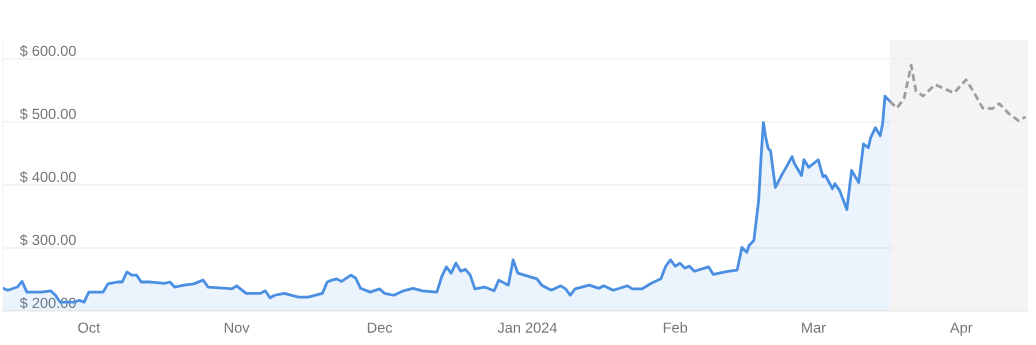 Image resolution: width=1036 pixels, height=345 pixels. Describe the element at coordinates (380, 327) in the screenshot. I see `x-tick-label: Dec` at that location.